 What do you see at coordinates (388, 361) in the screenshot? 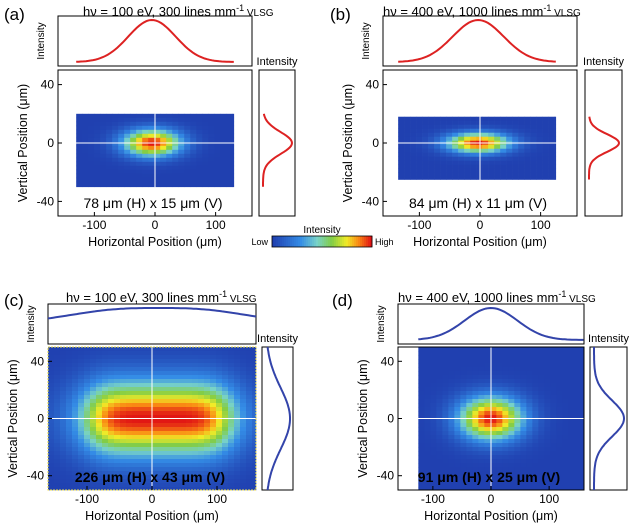
I see `y-tick-label: 40` at bounding box center [388, 361].